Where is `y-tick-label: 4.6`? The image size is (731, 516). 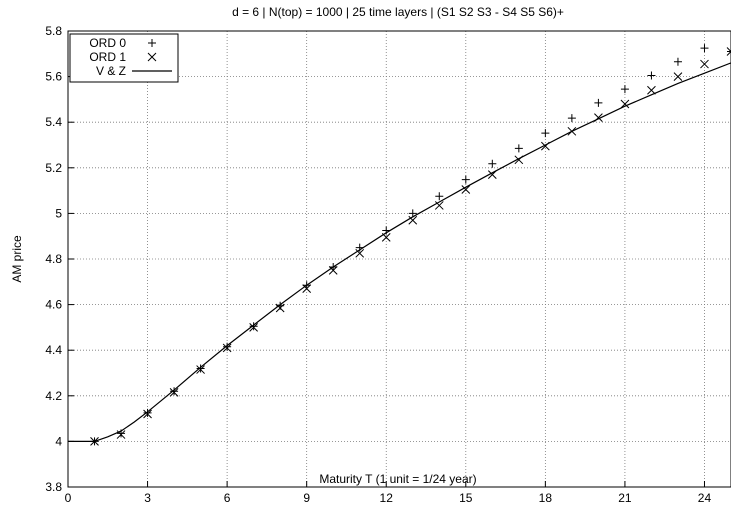
y-tick-label: 4.6 is located at coordinates (53, 305).